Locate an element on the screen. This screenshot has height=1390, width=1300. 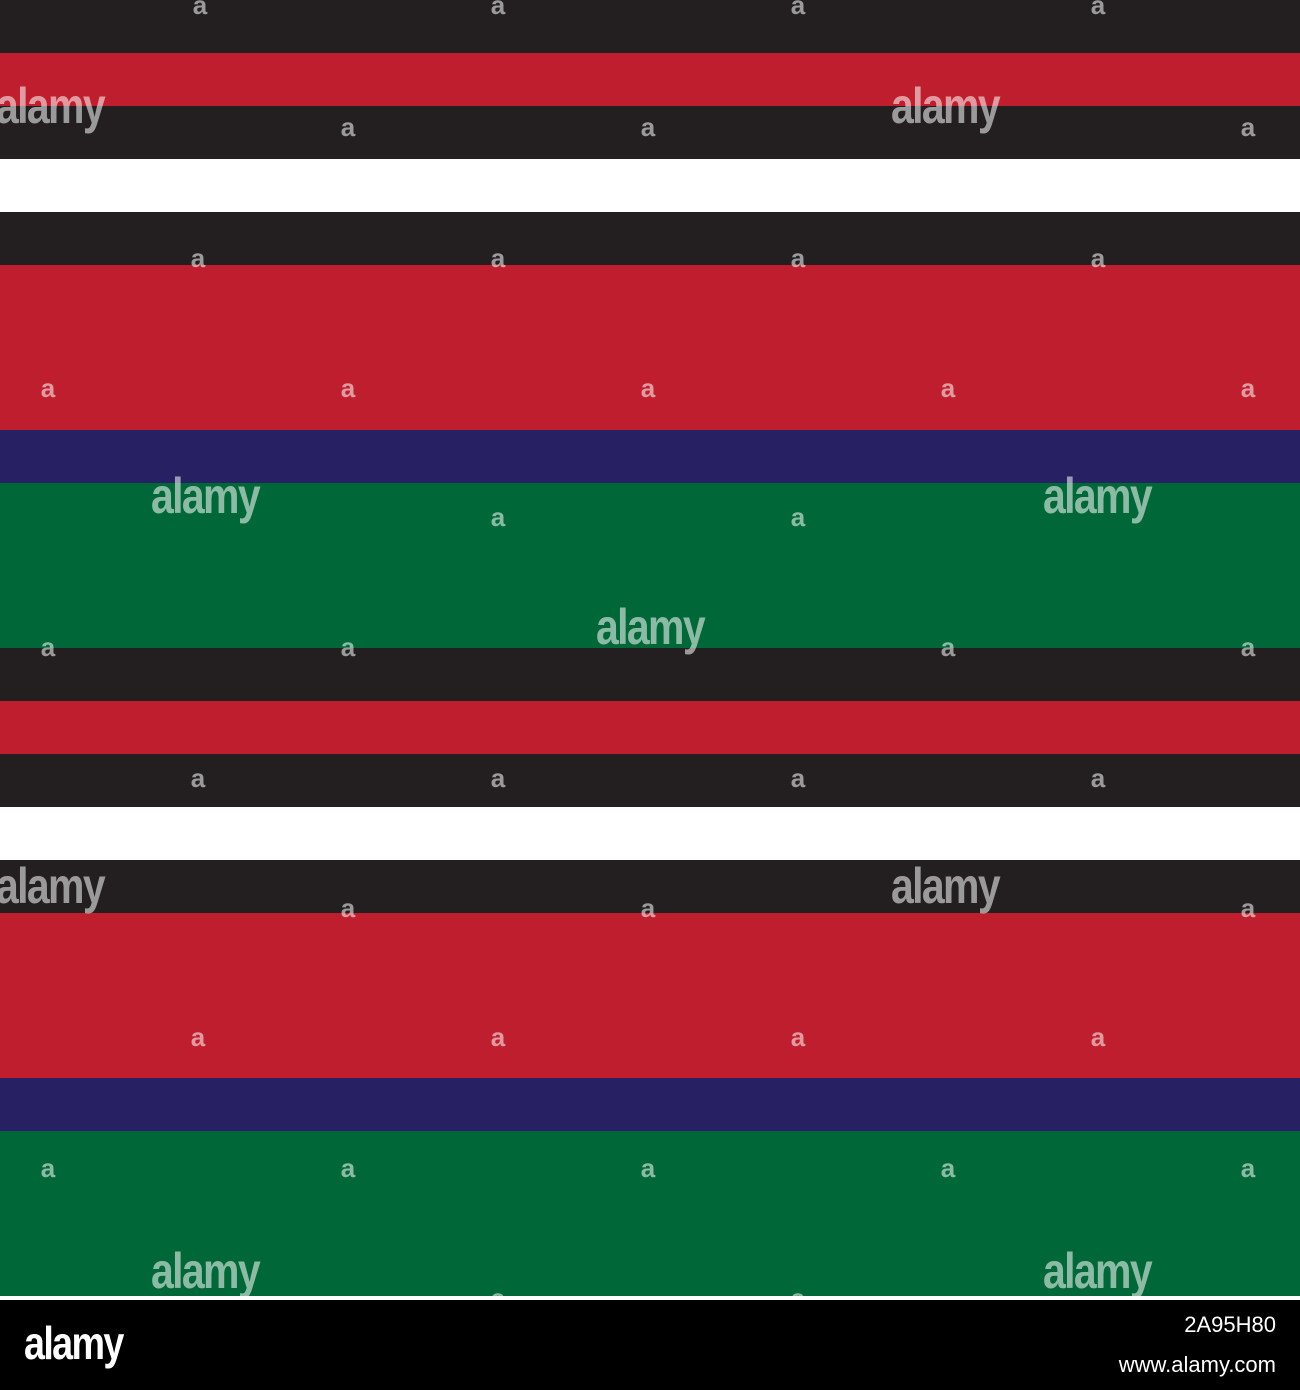
stock-footer-bar: alamy 2A95H80 www.alamy.com is located at coordinates (650, 1345).